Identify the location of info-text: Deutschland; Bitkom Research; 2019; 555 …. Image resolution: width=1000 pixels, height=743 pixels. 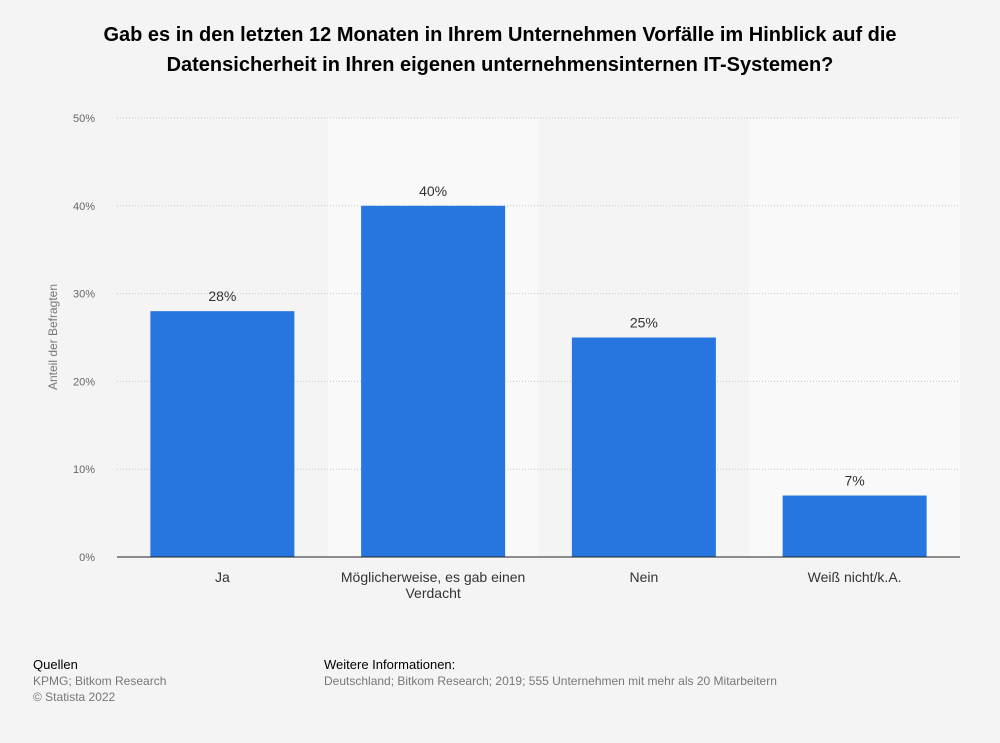
(550, 681).